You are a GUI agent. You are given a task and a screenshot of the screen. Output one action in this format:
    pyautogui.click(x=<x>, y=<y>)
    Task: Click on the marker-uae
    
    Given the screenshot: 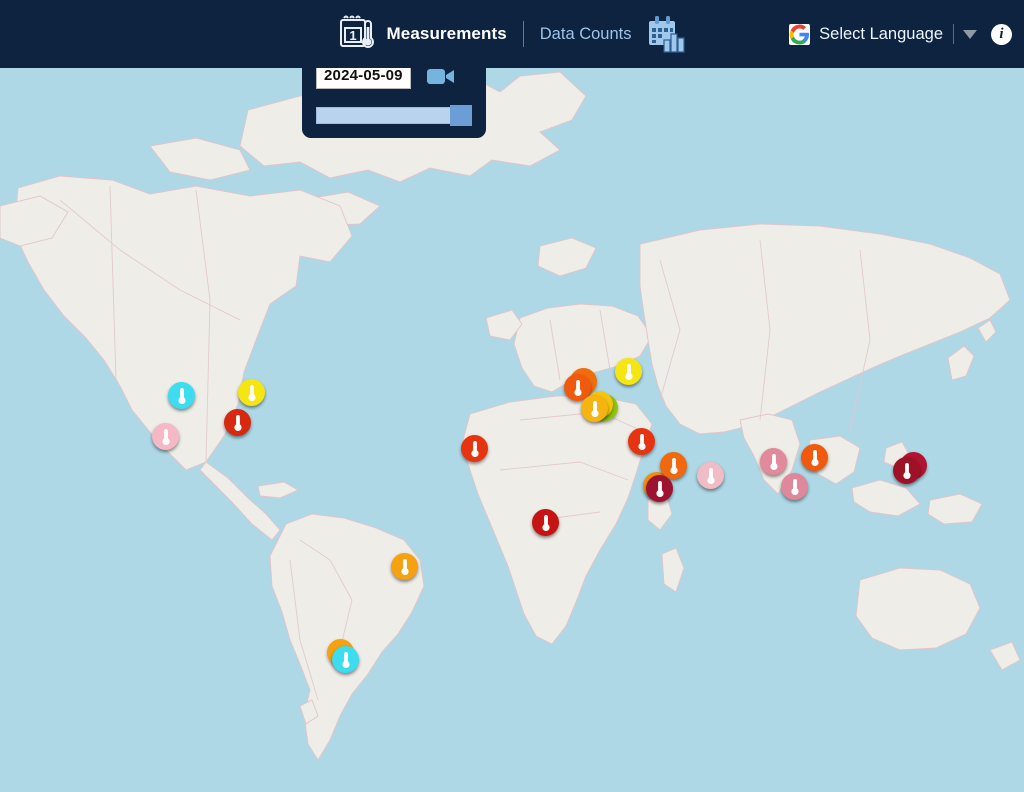 What is the action you would take?
    pyautogui.click(x=710, y=475)
    